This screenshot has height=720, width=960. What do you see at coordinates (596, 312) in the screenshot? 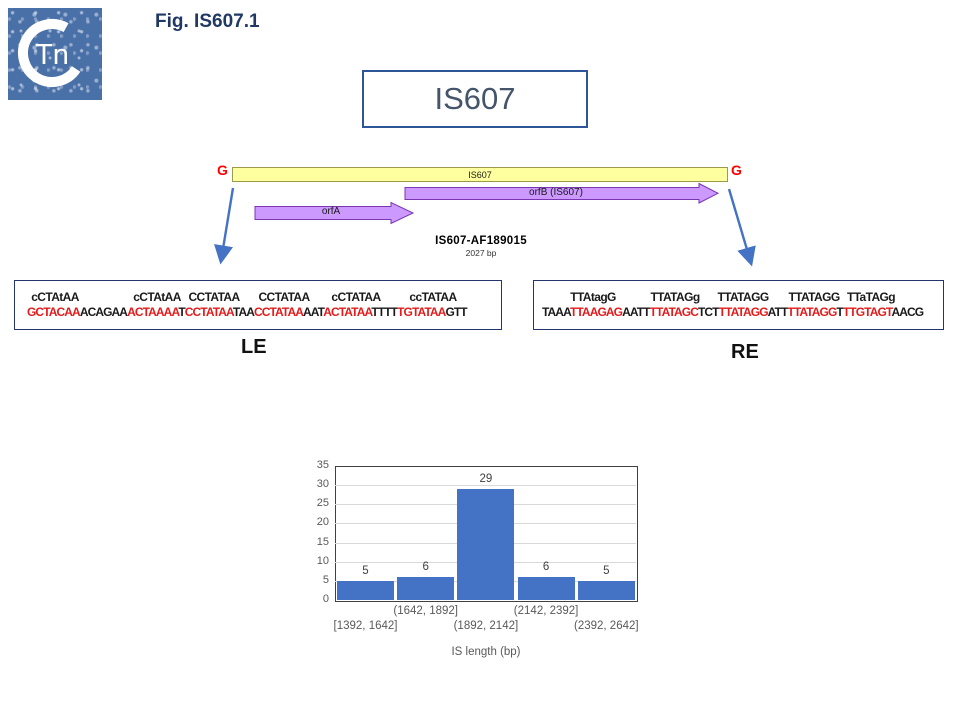
I see `sequence-segment-red: TTAAGAG` at bounding box center [596, 312].